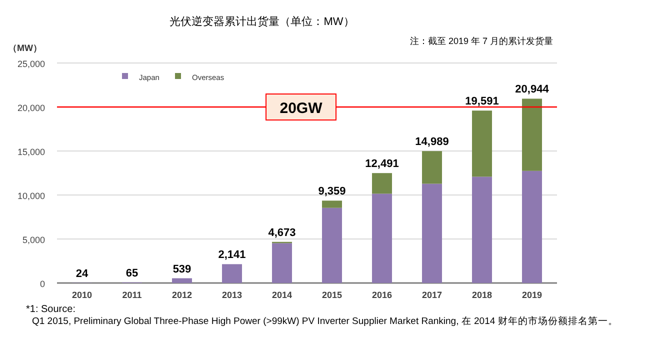  Describe the element at coordinates (182, 269) in the screenshot. I see `total-label: 539` at that location.